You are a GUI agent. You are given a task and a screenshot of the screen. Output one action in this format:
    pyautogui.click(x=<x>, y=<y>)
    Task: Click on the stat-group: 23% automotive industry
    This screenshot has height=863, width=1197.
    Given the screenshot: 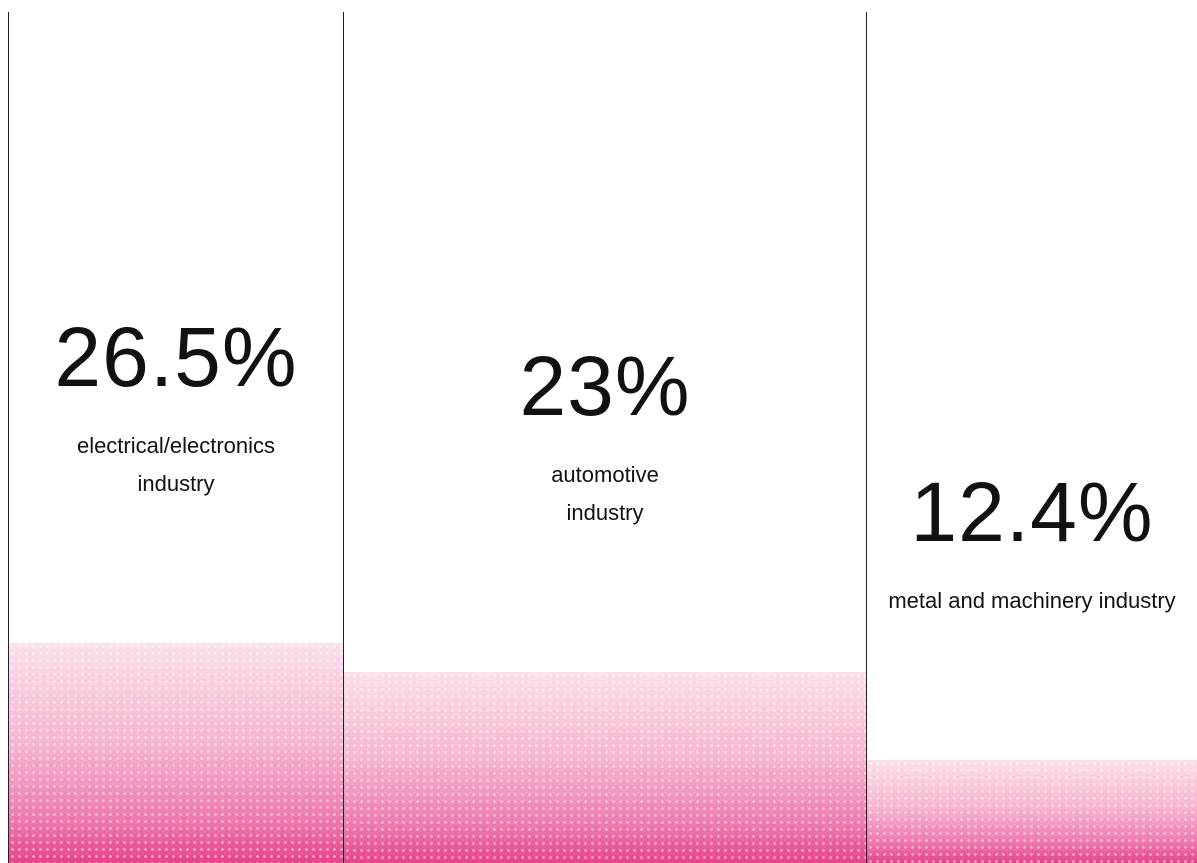 What is the action you would take?
    pyautogui.click(x=605, y=438)
    